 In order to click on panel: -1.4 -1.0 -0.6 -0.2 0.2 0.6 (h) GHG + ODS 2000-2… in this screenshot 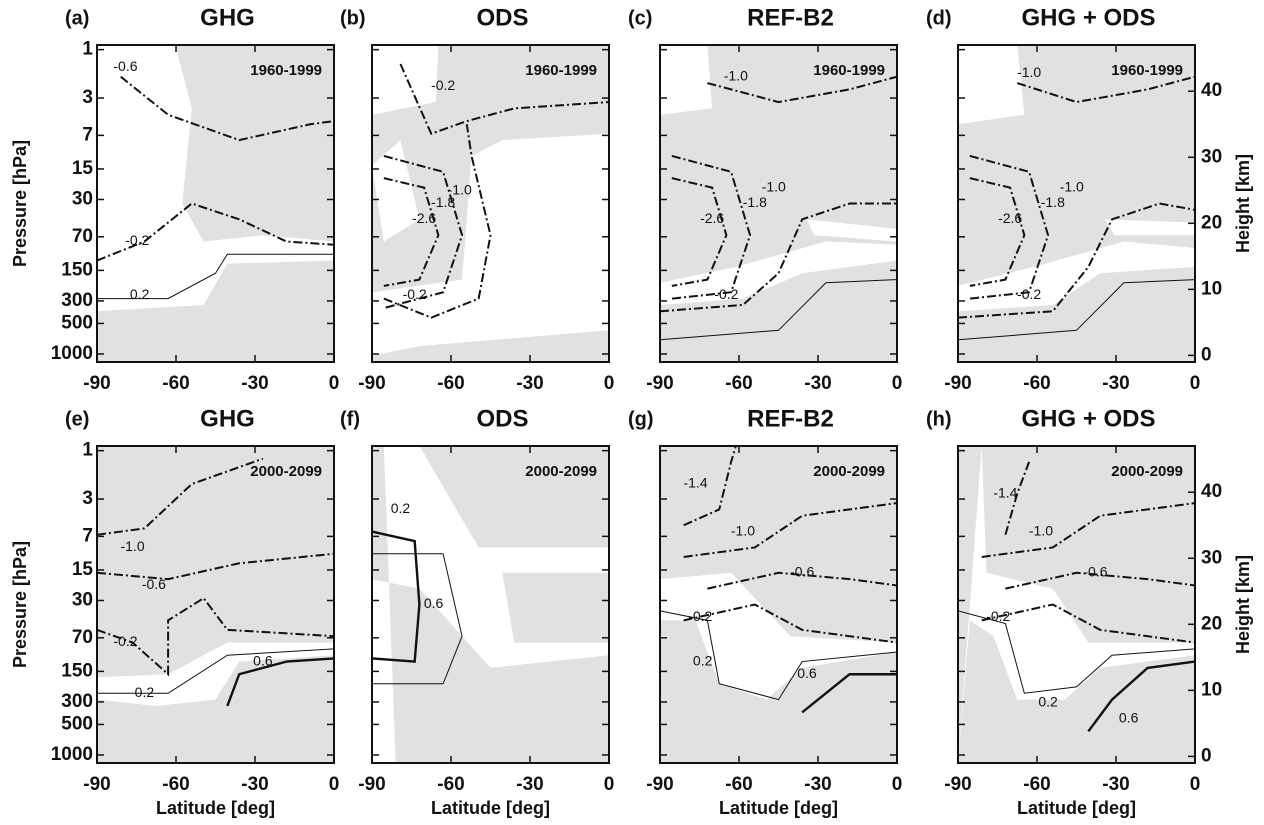, I will do `click(1089, 611)`.